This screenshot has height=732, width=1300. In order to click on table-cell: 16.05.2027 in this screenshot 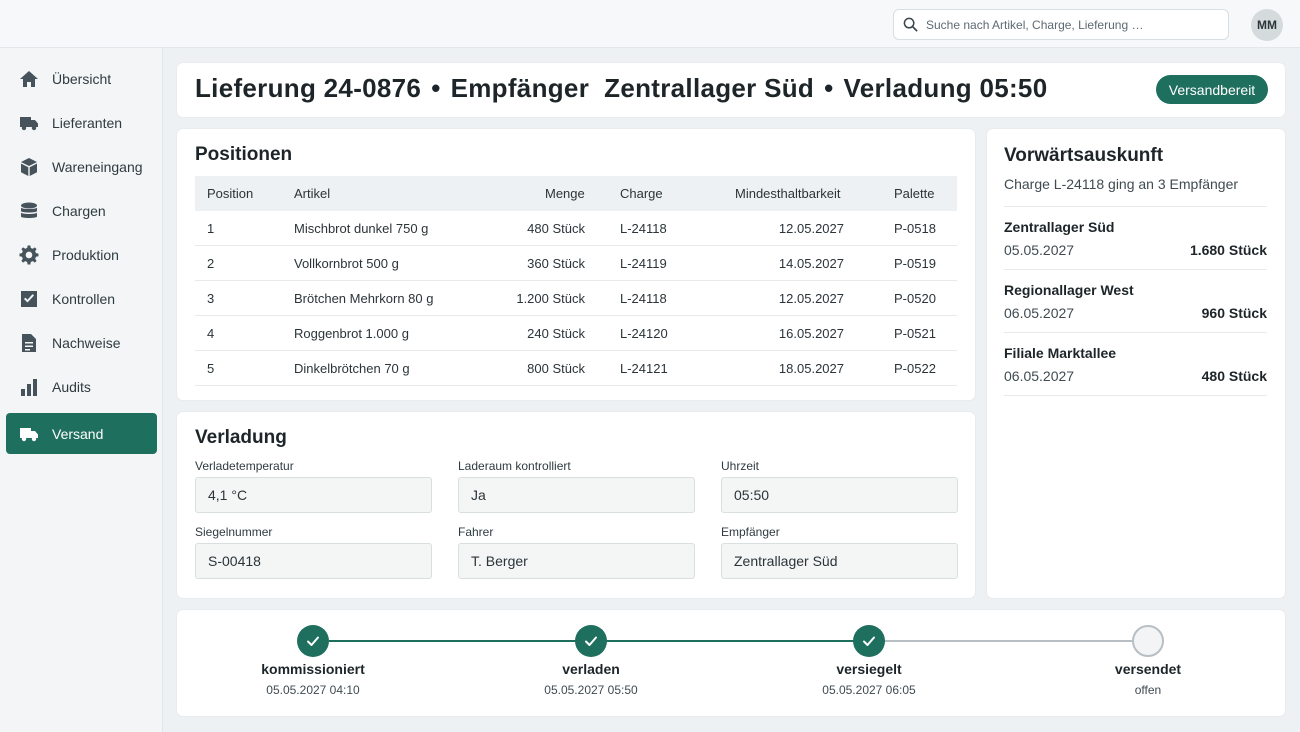, I will do `click(811, 333)`.